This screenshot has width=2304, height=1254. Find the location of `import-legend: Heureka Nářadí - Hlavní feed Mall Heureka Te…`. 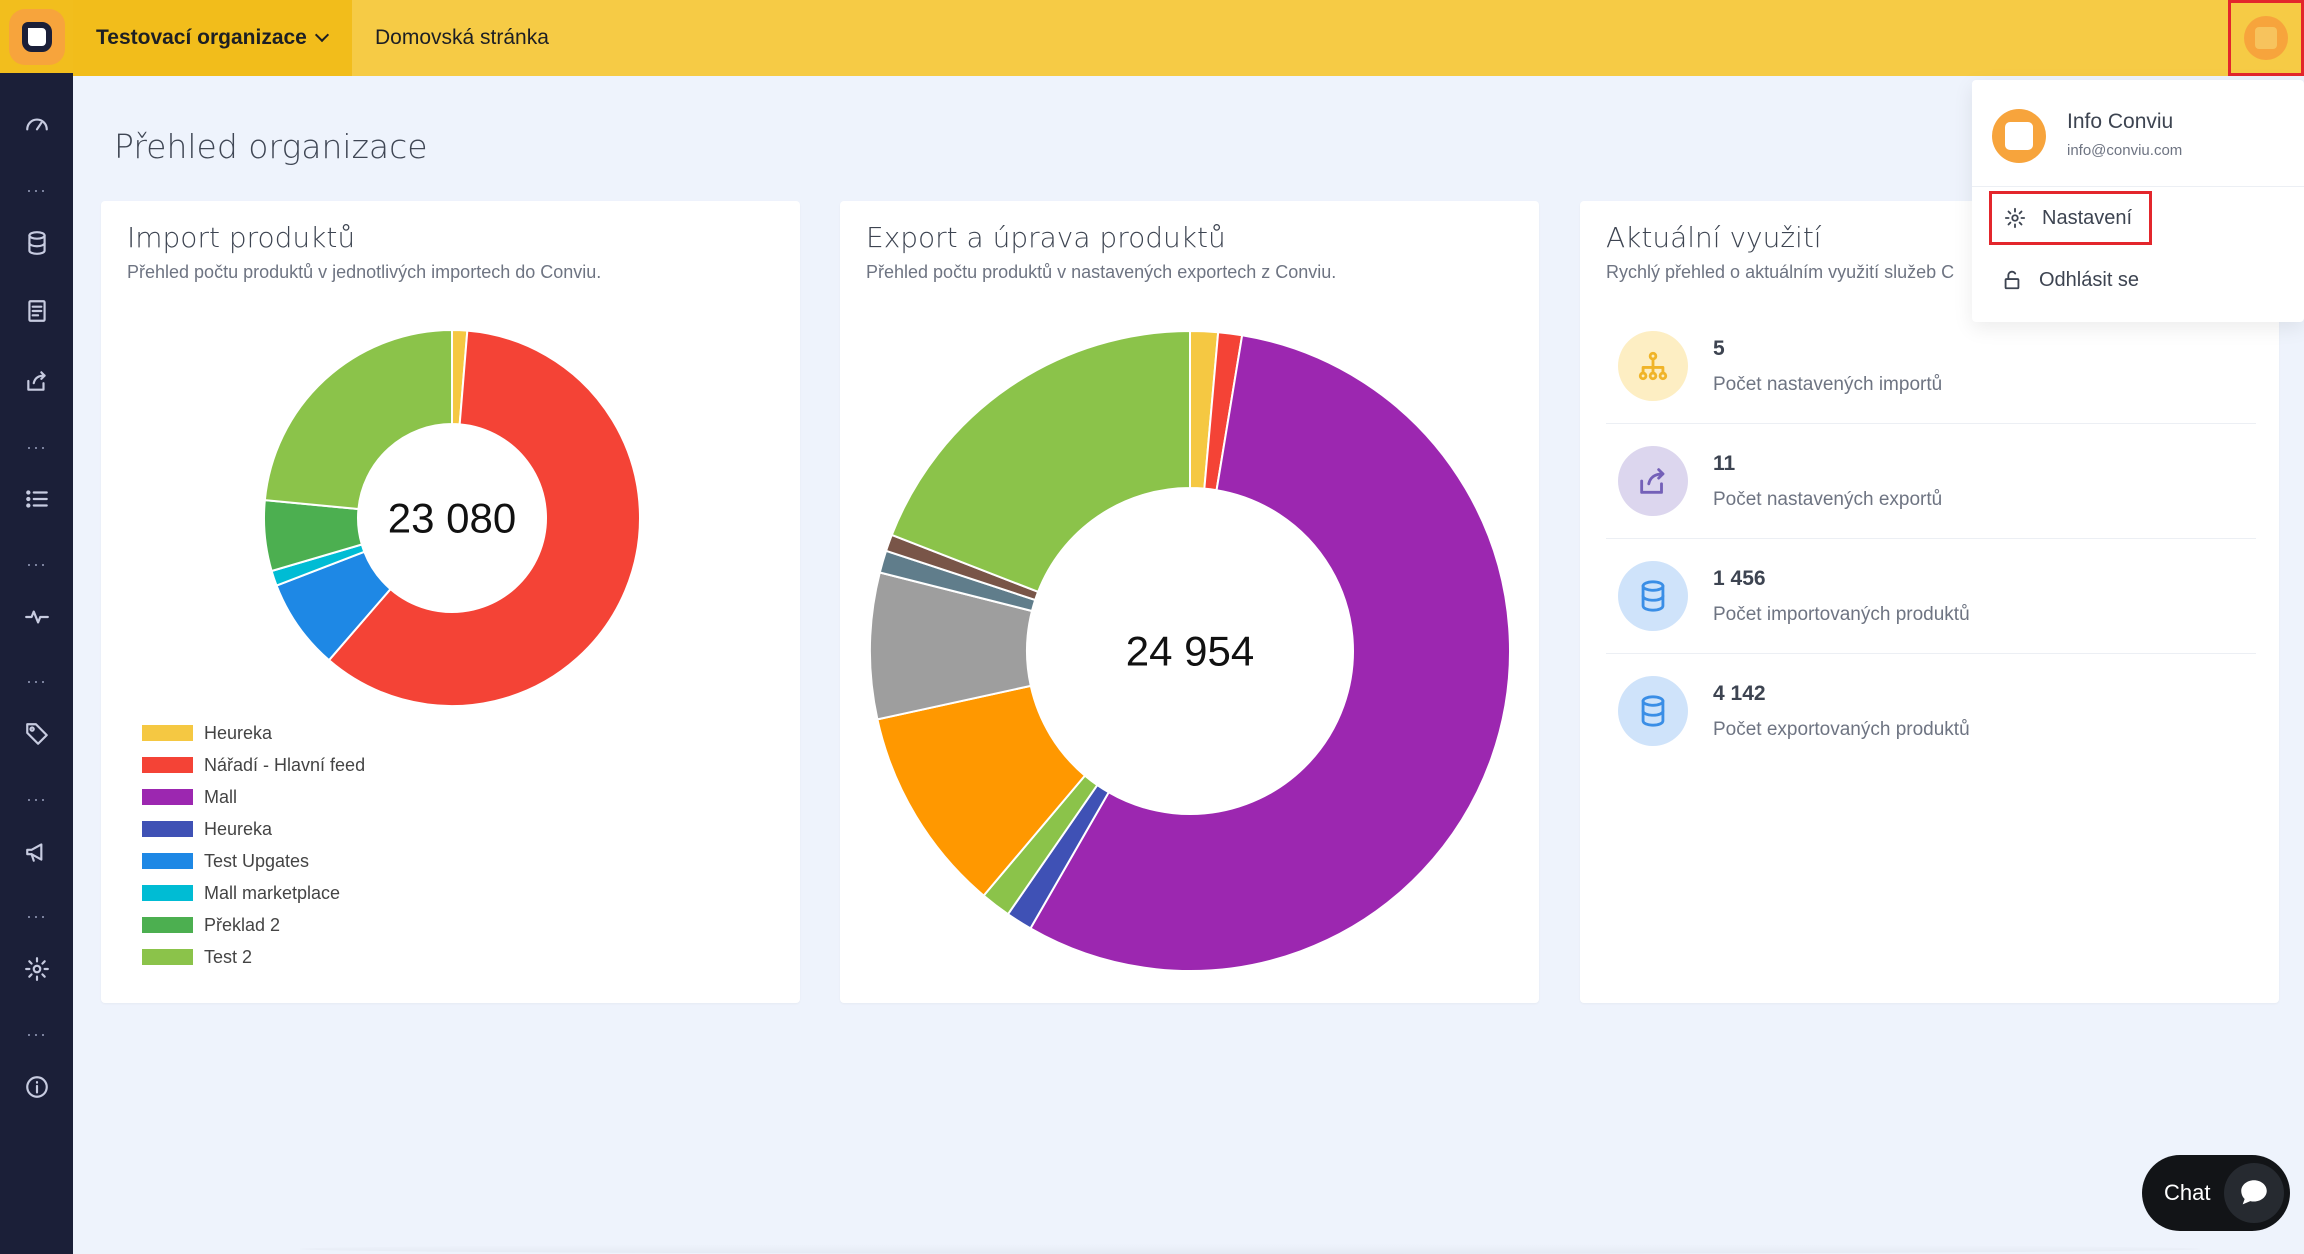

import-legend: Heureka Nářadí - Hlavní feed Mall Heureka Te… is located at coordinates (253, 845).